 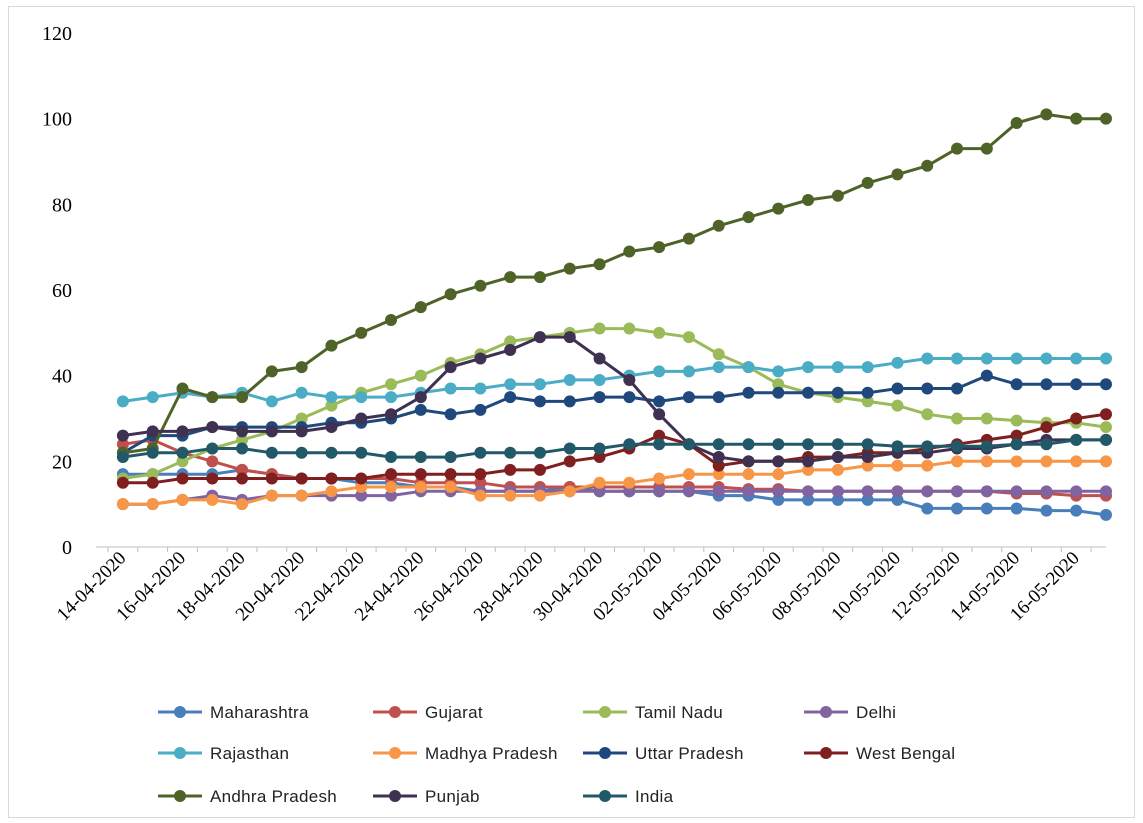 What do you see at coordinates (247, 796) in the screenshot?
I see `legend-item-andhra-pradesh: Andhra Pradesh` at bounding box center [247, 796].